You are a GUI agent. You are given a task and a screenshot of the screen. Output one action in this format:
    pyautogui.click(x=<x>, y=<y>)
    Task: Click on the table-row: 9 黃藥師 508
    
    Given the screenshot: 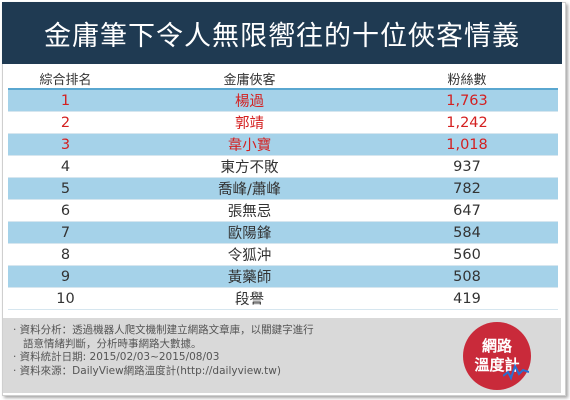 What is the action you would take?
    pyautogui.click(x=283, y=276)
    